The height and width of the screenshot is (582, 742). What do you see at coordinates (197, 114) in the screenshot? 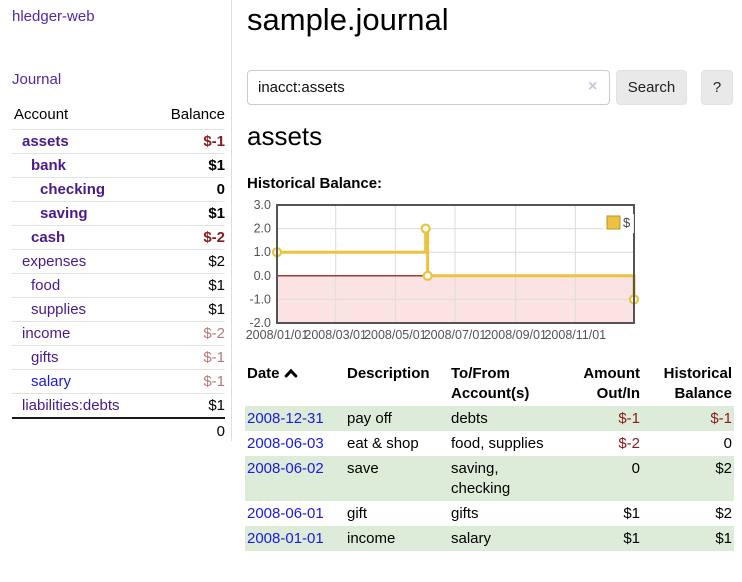
I see `accounts-header-balance: Balance` at bounding box center [197, 114].